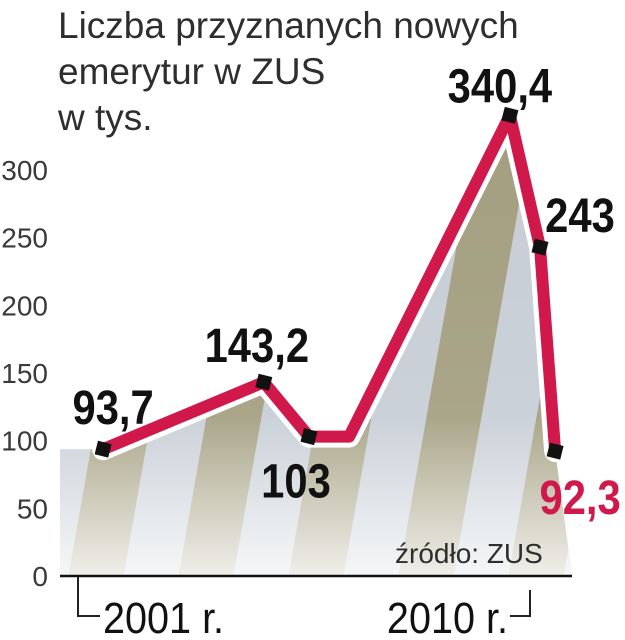  I want to click on chart-title-line: Liczba przyznanych nowych, so click(288, 25).